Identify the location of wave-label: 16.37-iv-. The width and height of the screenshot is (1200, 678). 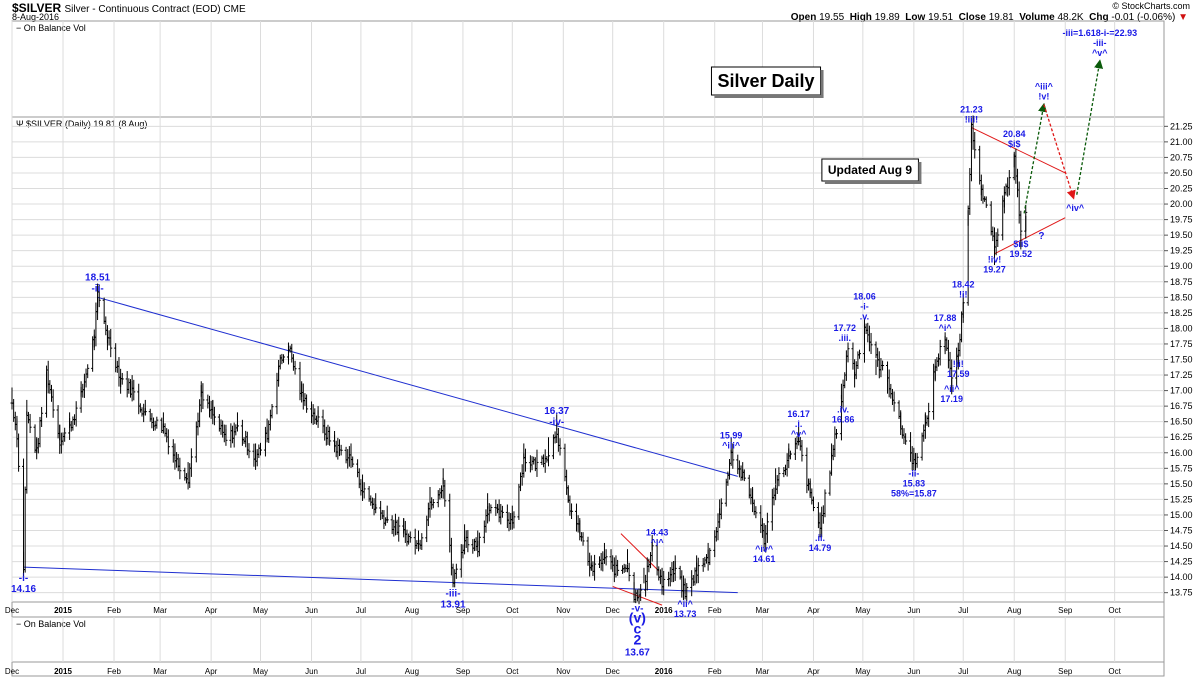
(556, 417).